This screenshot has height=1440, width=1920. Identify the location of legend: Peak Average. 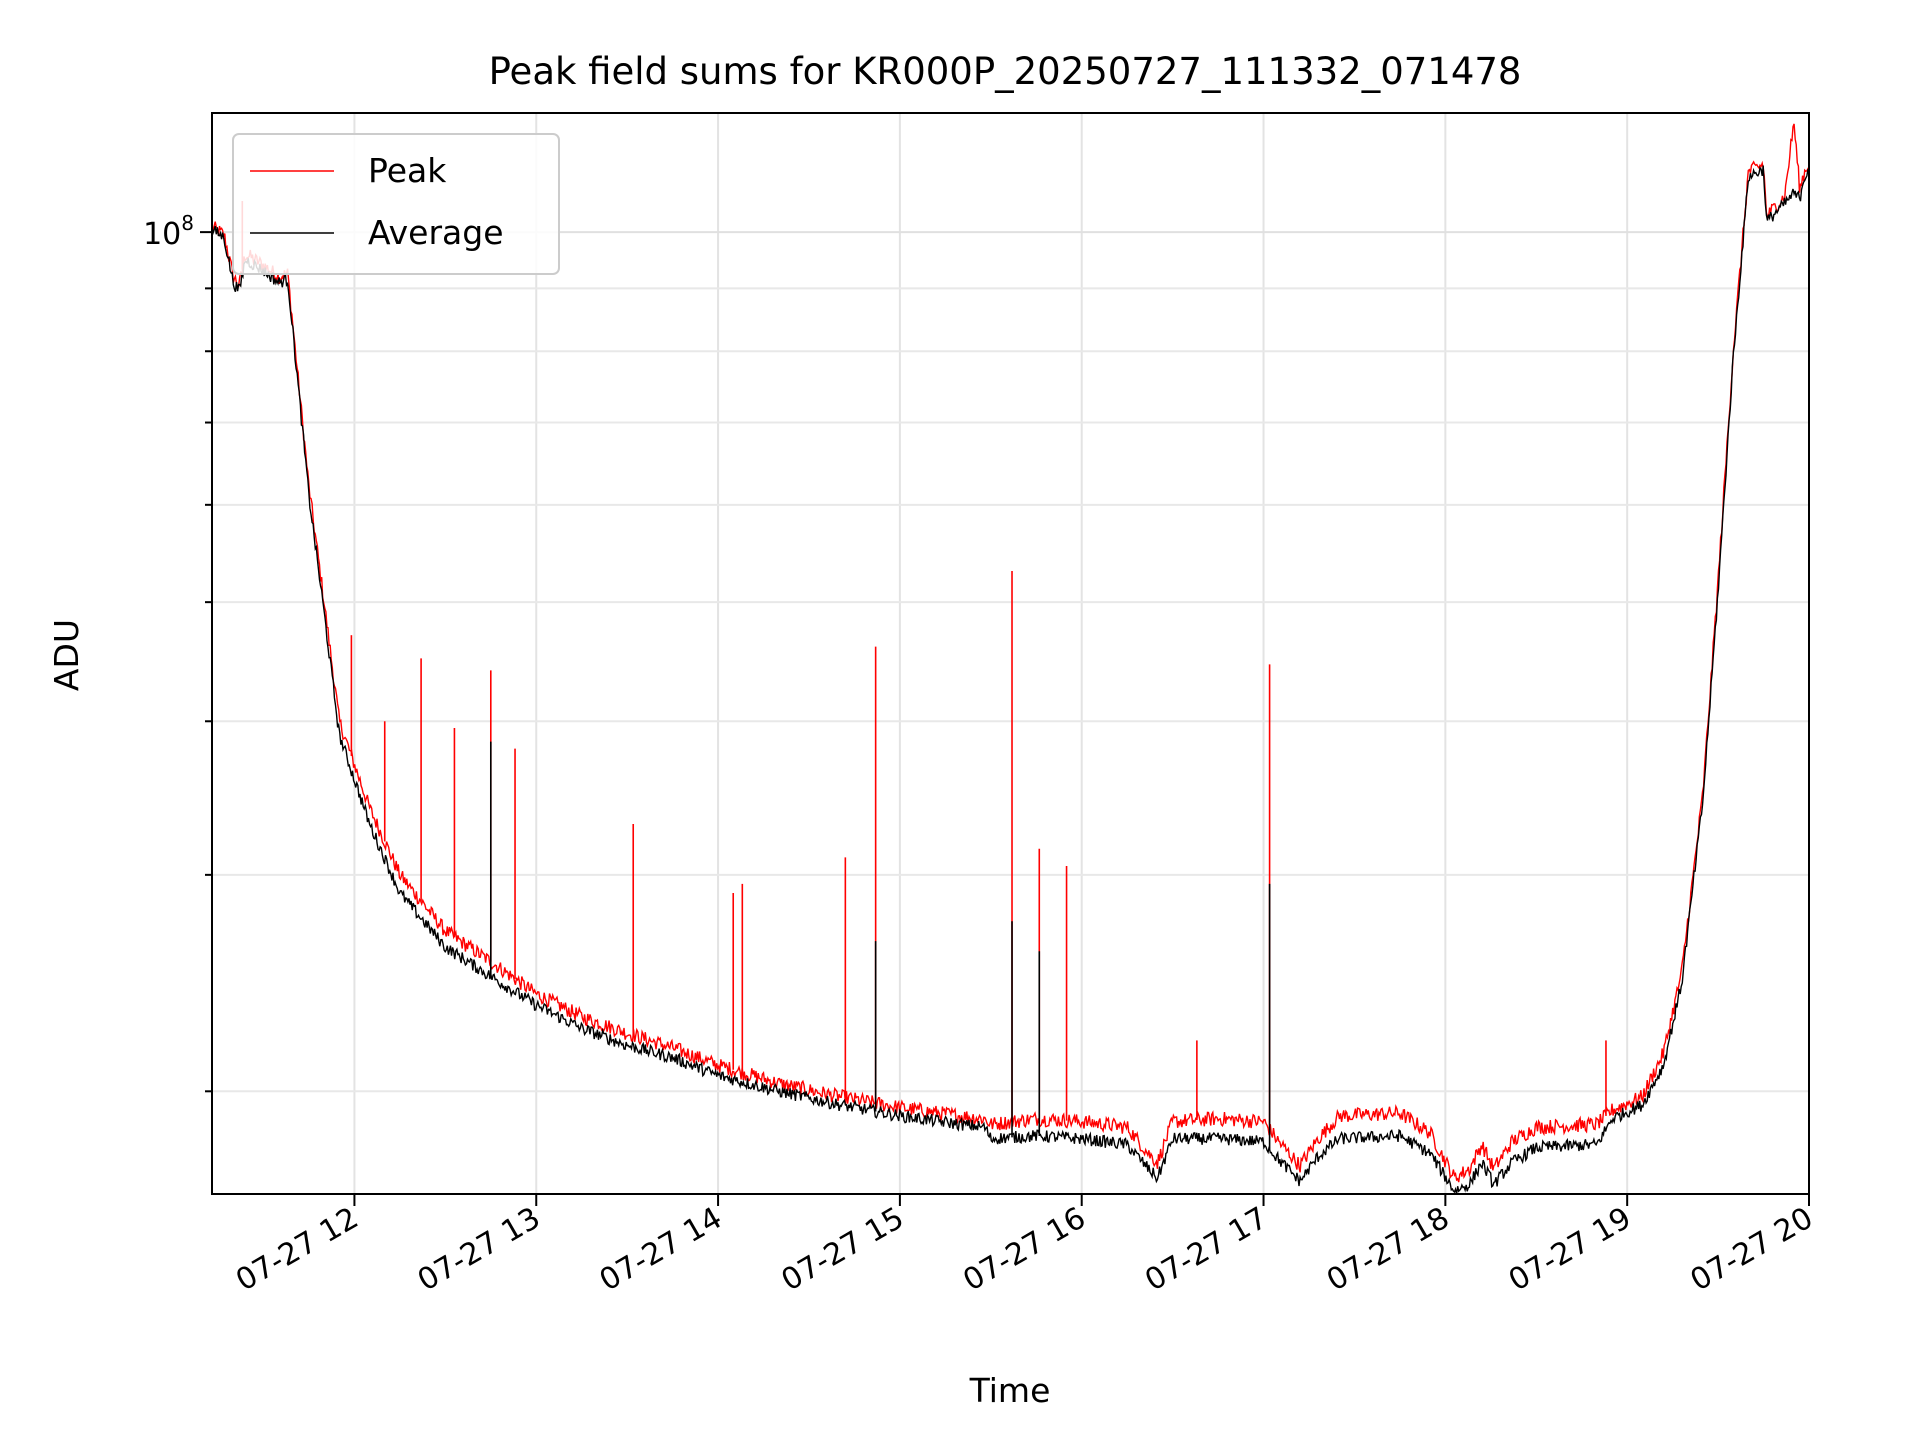
(396, 204).